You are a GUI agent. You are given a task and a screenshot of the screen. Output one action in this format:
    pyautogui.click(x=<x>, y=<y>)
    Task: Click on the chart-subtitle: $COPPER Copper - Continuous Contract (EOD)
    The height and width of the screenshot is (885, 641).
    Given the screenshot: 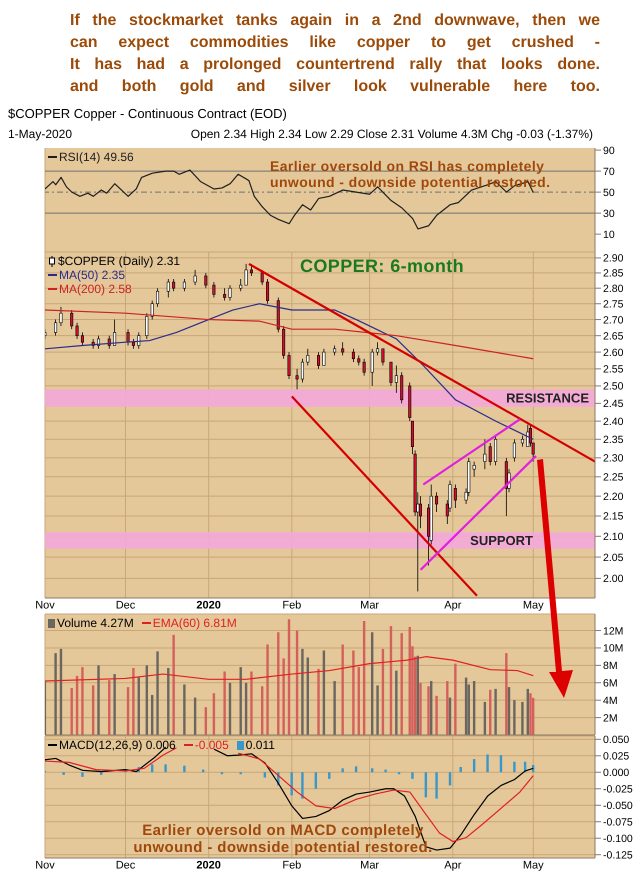 What is the action you would take?
    pyautogui.click(x=147, y=113)
    